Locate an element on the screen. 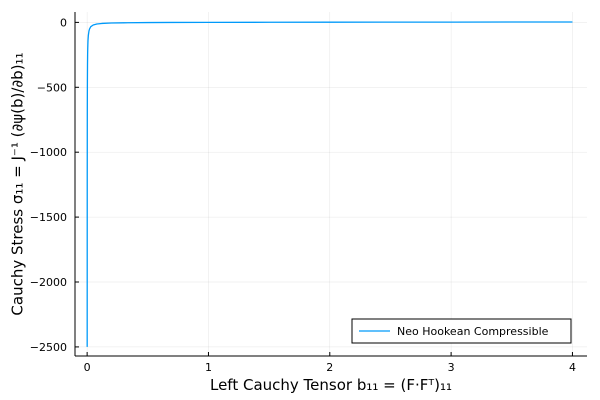 The width and height of the screenshot is (600, 400). y-axis-label: Cauchy Stress σ₁₁ = J⁻¹ (∂ψ(b)/∂b)₁₁ is located at coordinates (17, 183).